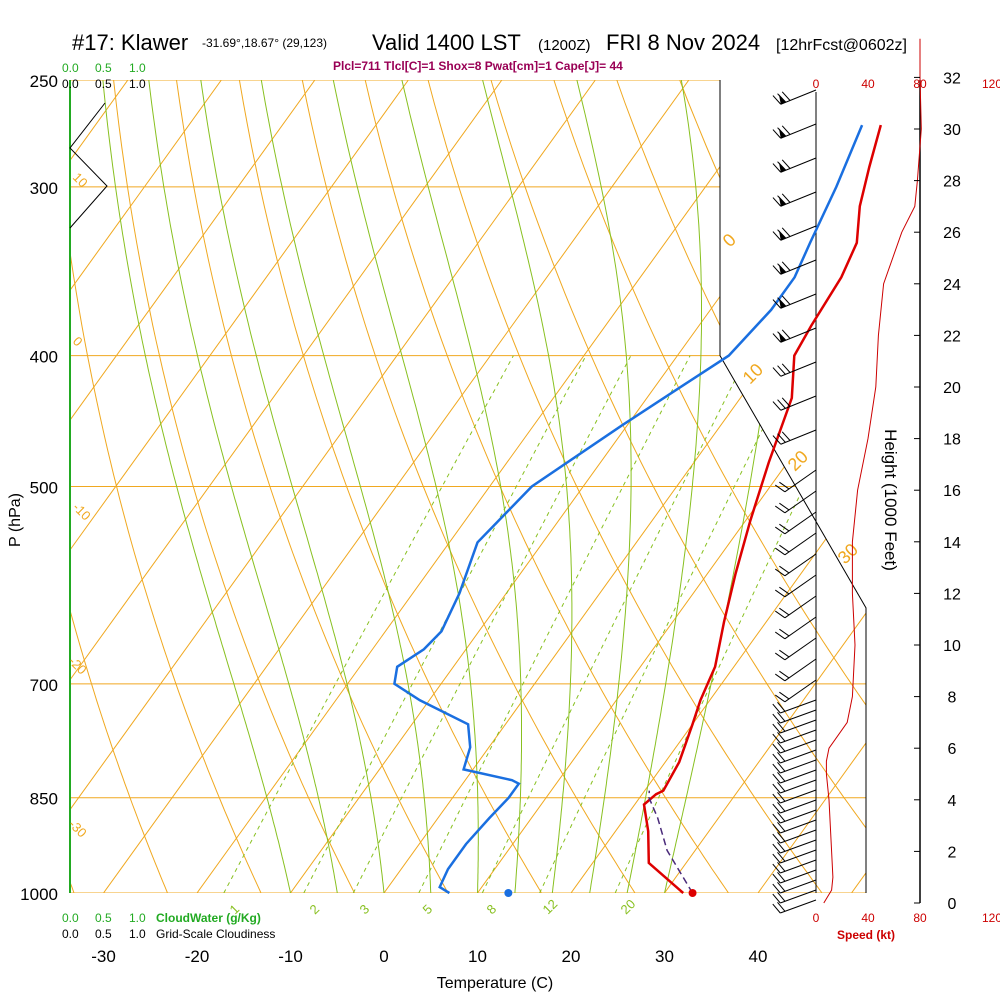 This screenshot has height=1000, width=1000. I want to click on cloudiness-scale-top-0: 0.0, so click(70, 84).